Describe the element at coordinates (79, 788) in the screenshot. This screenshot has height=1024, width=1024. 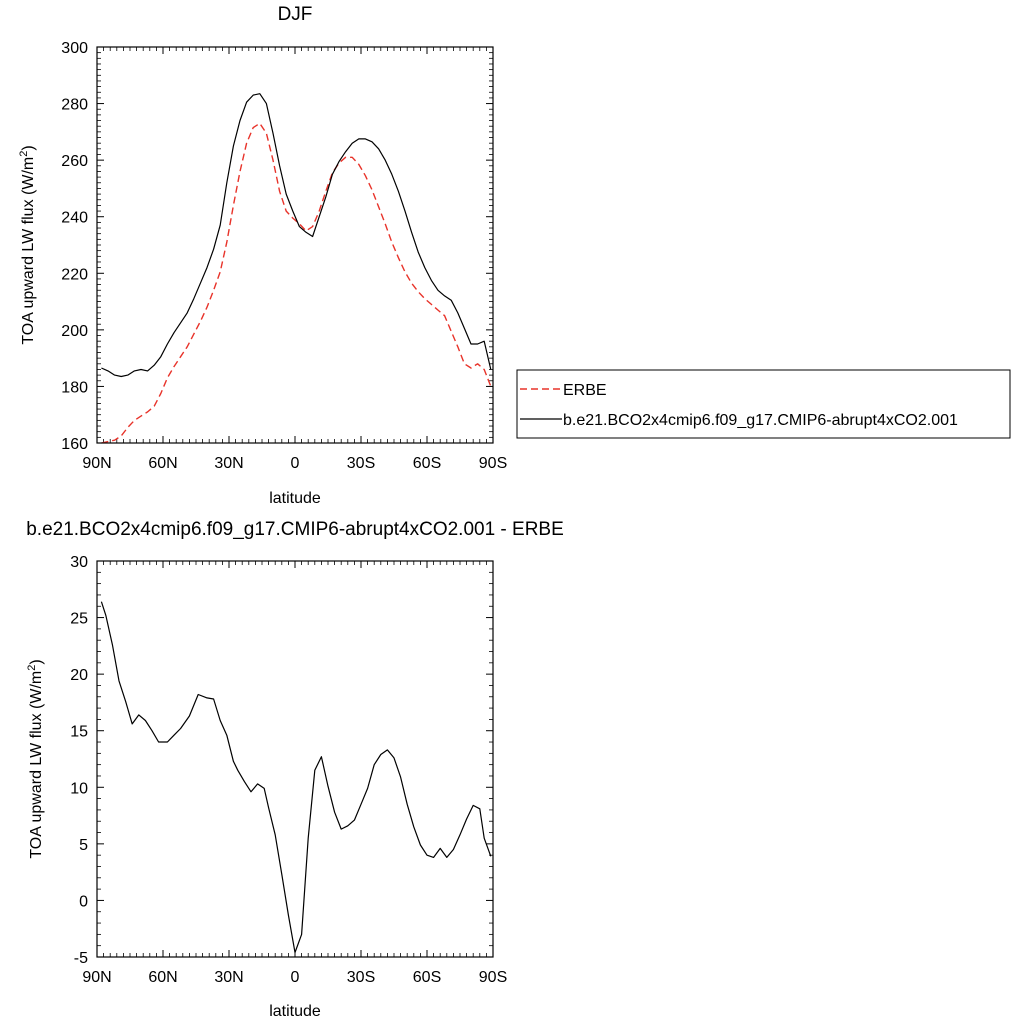
I see `chart-2-y-tick-label: 10` at that location.